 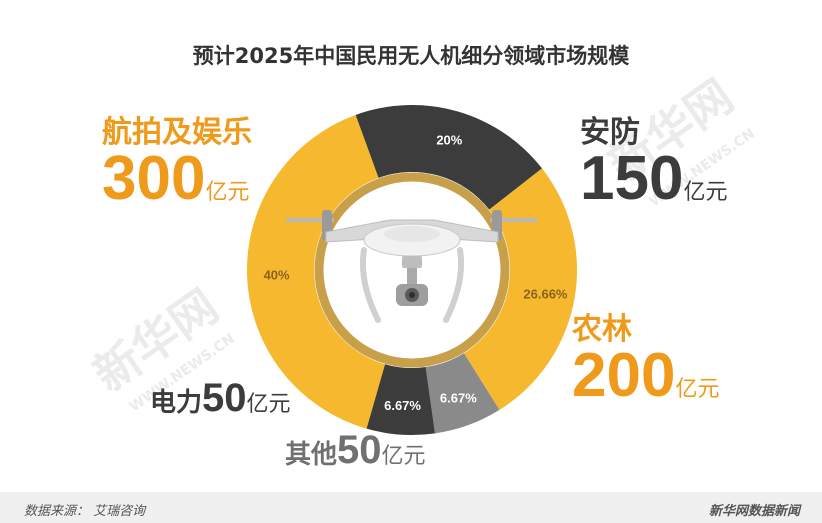 What do you see at coordinates (402, 405) in the screenshot?
I see `percent-label-3: 6.67%` at bounding box center [402, 405].